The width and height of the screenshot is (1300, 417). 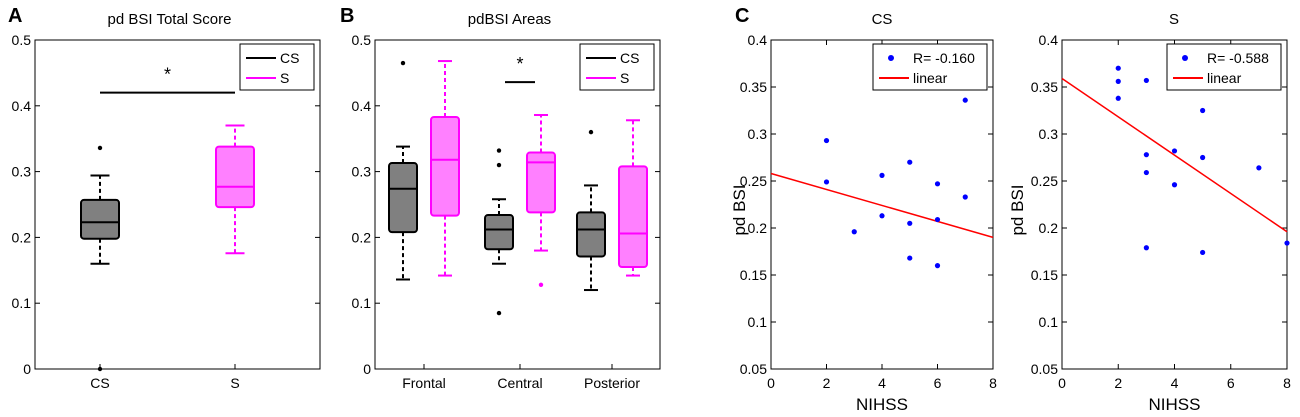 I want to click on x-category-label: Frontal, so click(x=424, y=383).